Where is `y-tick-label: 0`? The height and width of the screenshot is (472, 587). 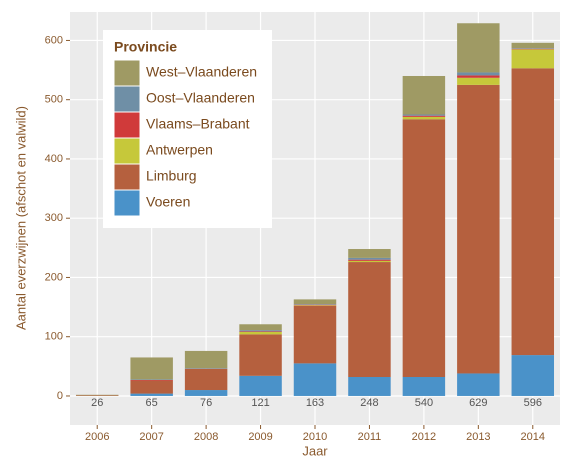
y-tick-label: 0 is located at coordinates (60, 396).